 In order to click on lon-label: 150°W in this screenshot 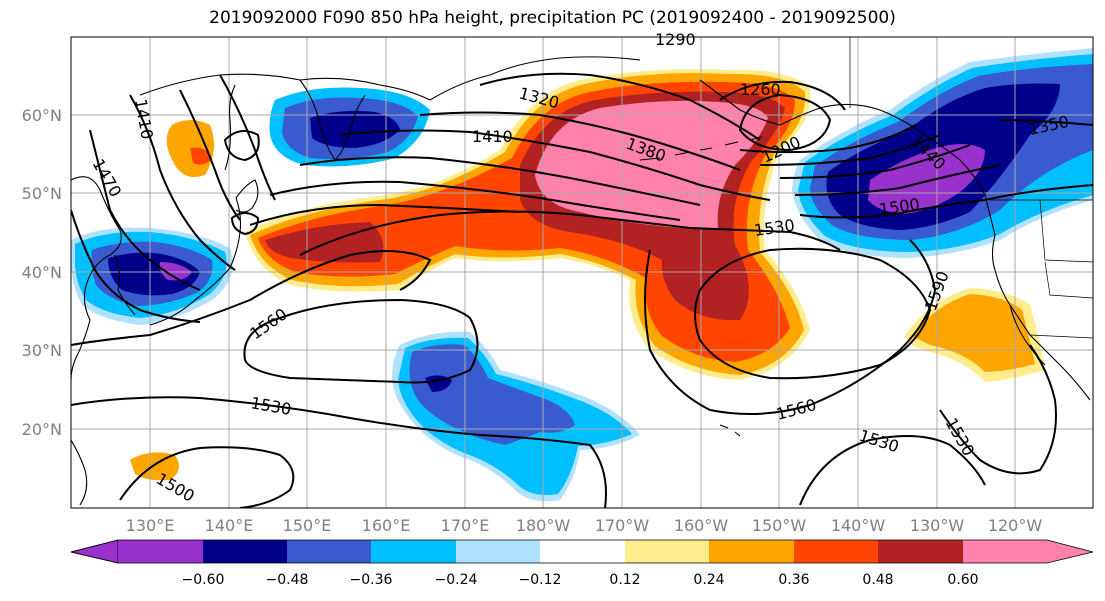, I will do `click(779, 525)`.